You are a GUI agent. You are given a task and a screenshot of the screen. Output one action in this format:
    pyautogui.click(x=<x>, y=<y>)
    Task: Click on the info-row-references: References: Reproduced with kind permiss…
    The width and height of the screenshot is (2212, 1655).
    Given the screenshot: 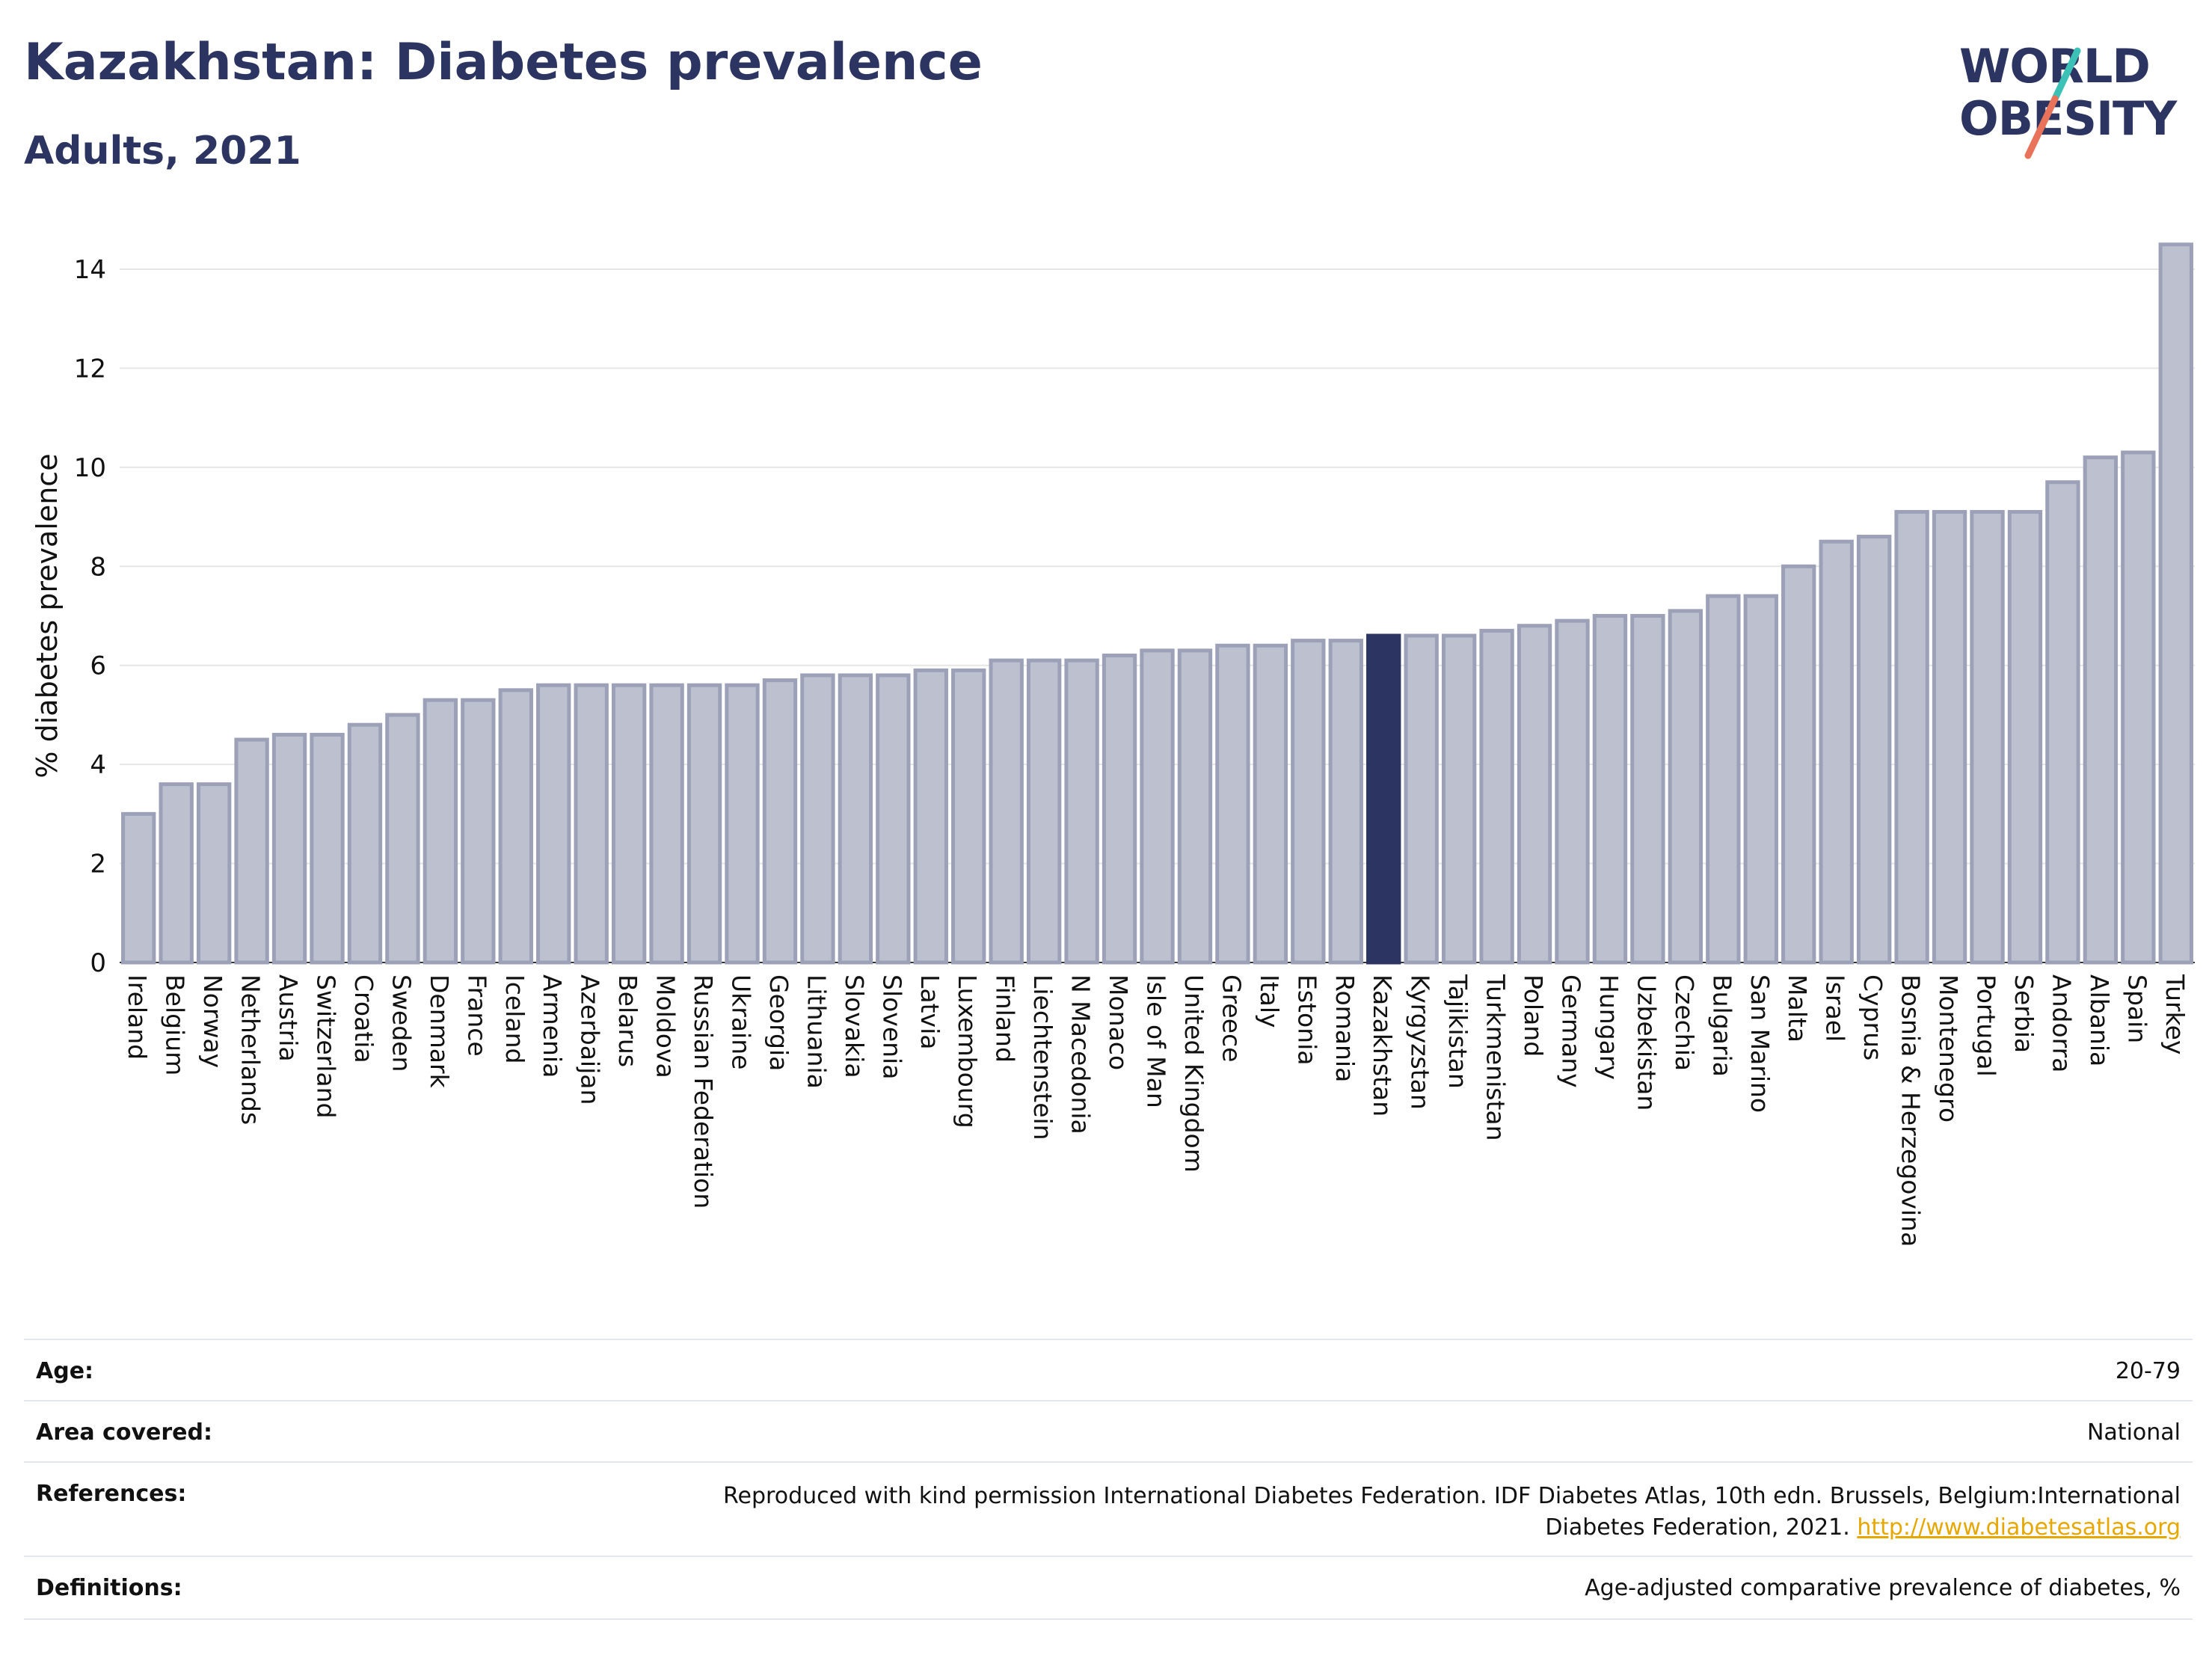 What is the action you would take?
    pyautogui.click(x=1108, y=1509)
    